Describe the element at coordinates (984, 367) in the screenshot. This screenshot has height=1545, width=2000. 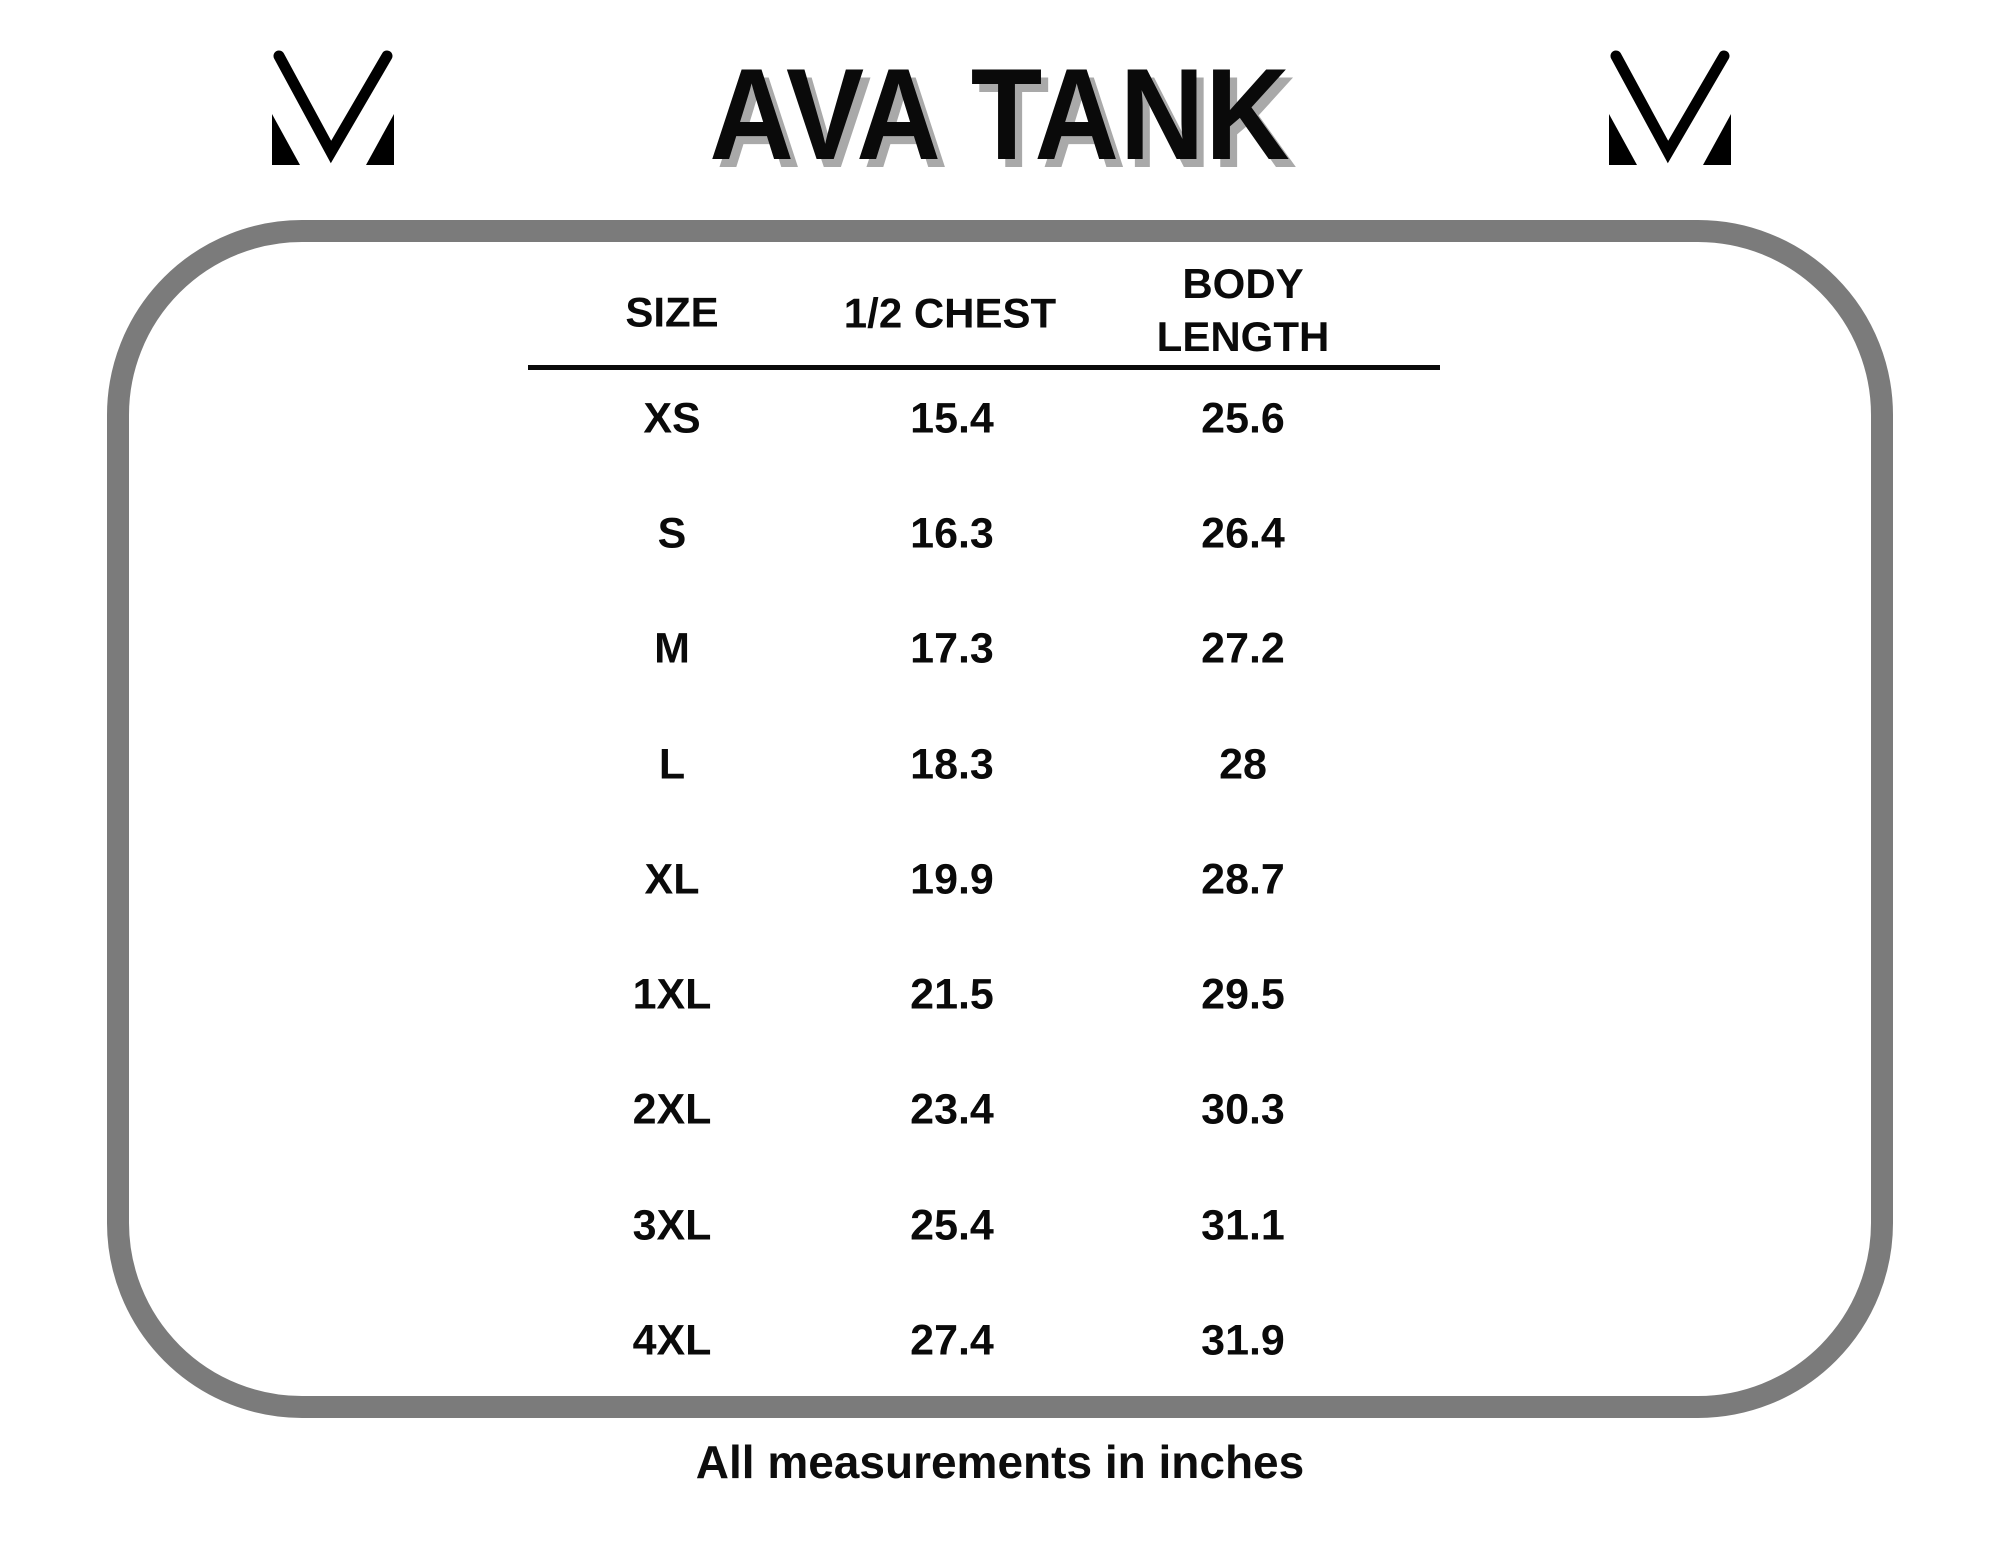
I see `header-divider-line` at that location.